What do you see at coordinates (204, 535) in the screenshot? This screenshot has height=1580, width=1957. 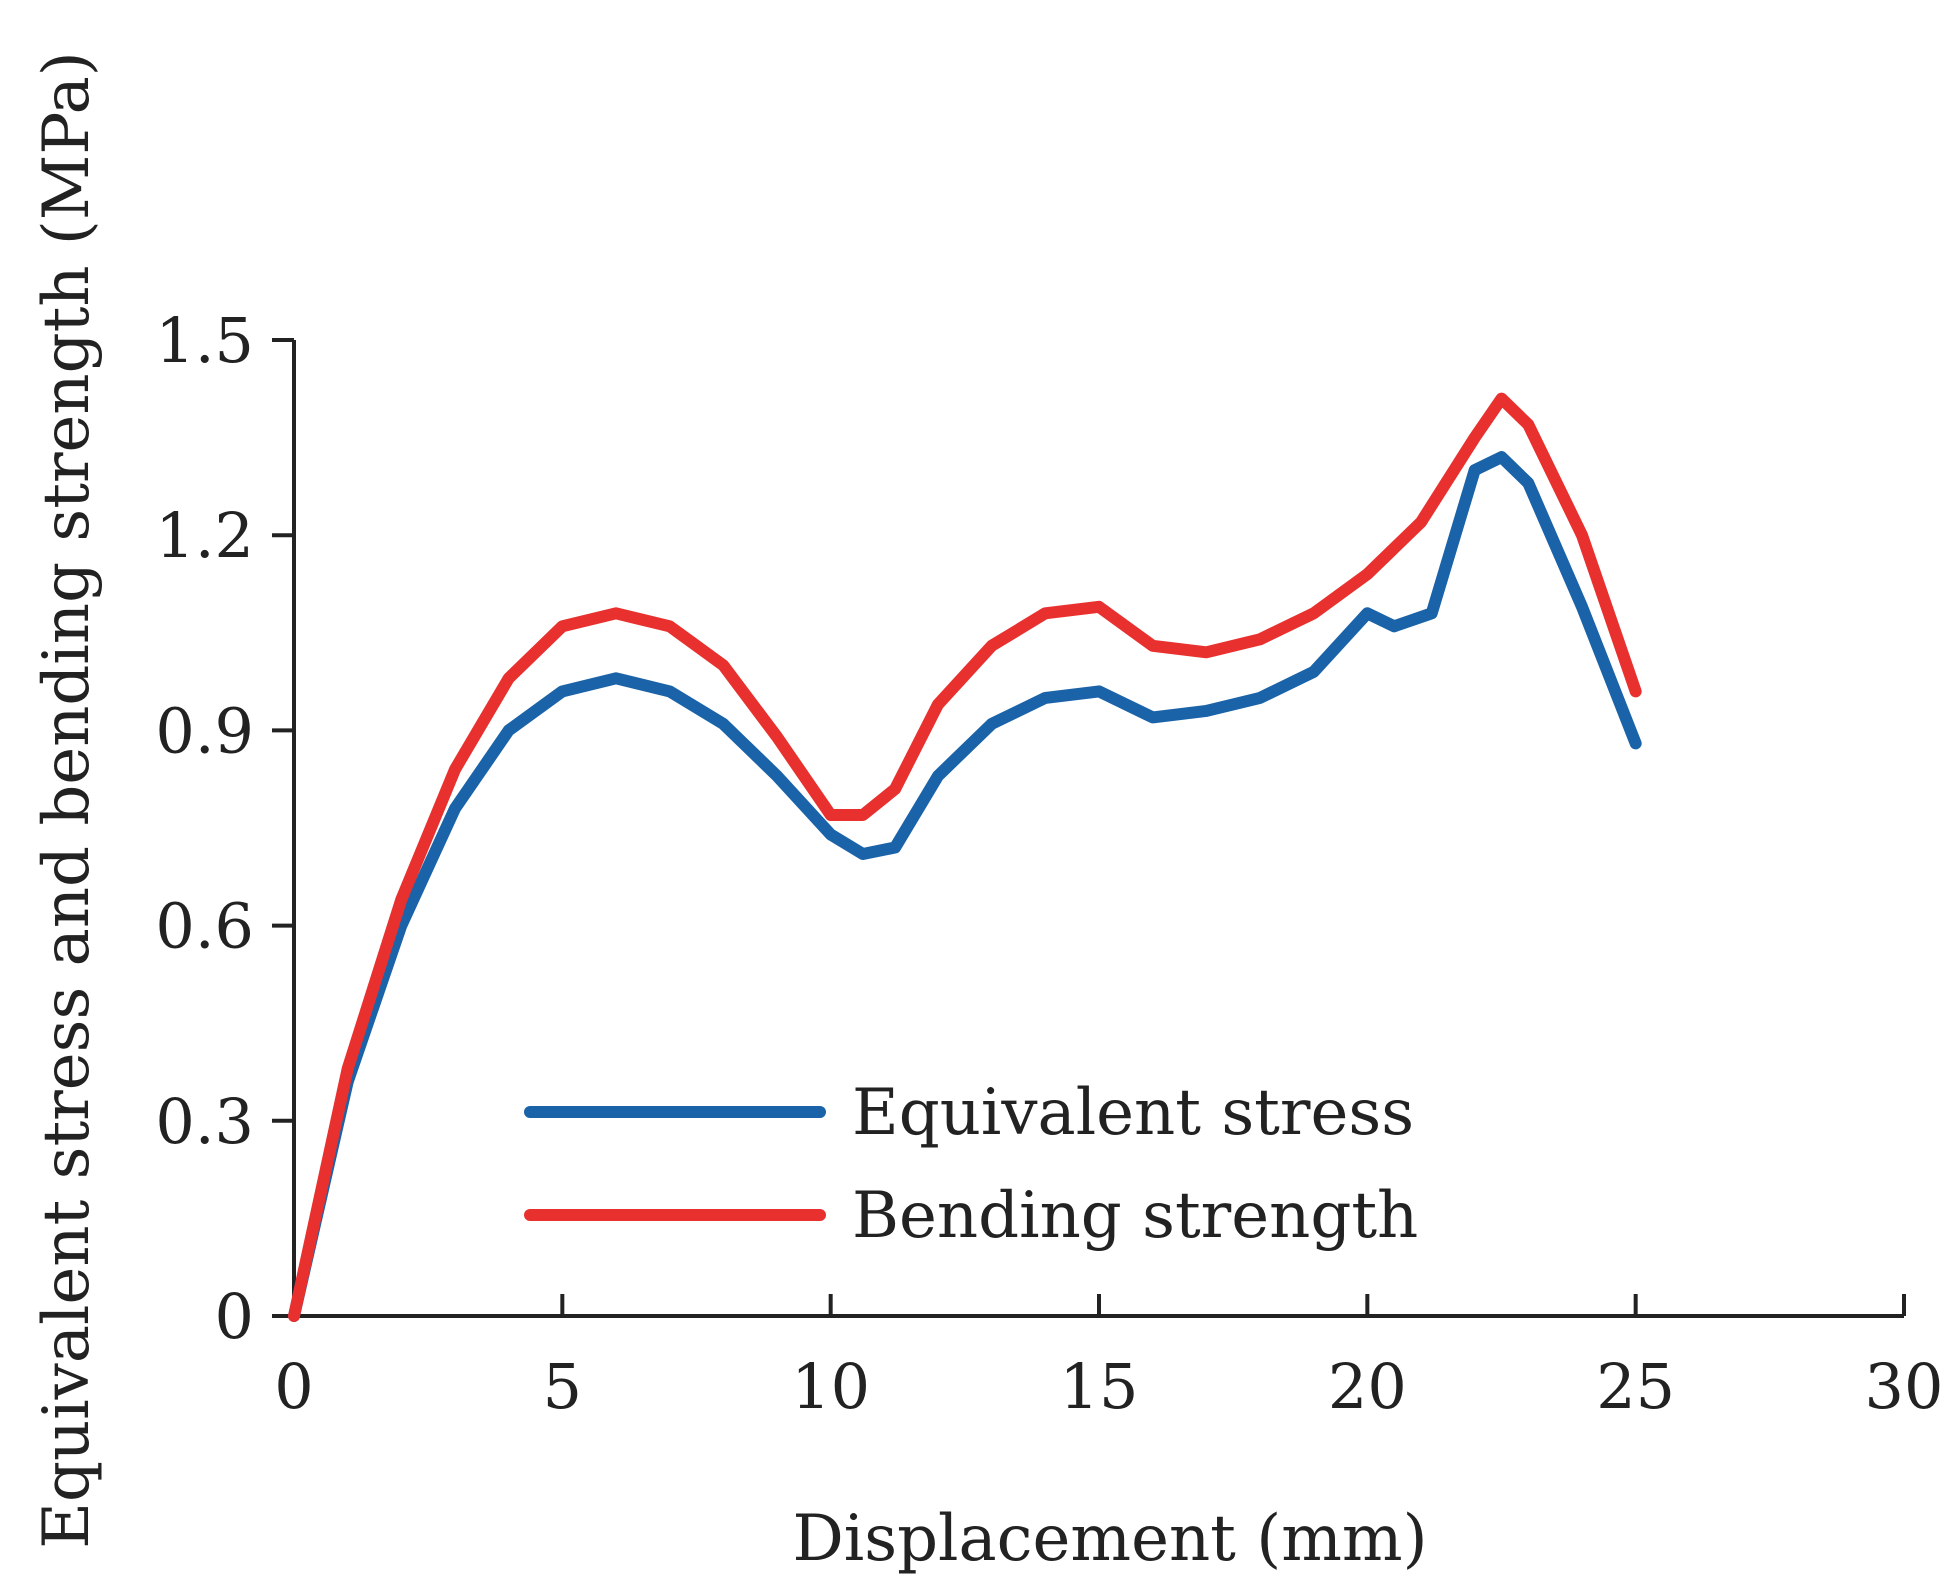 I see `y-tick-label: 1.2` at bounding box center [204, 535].